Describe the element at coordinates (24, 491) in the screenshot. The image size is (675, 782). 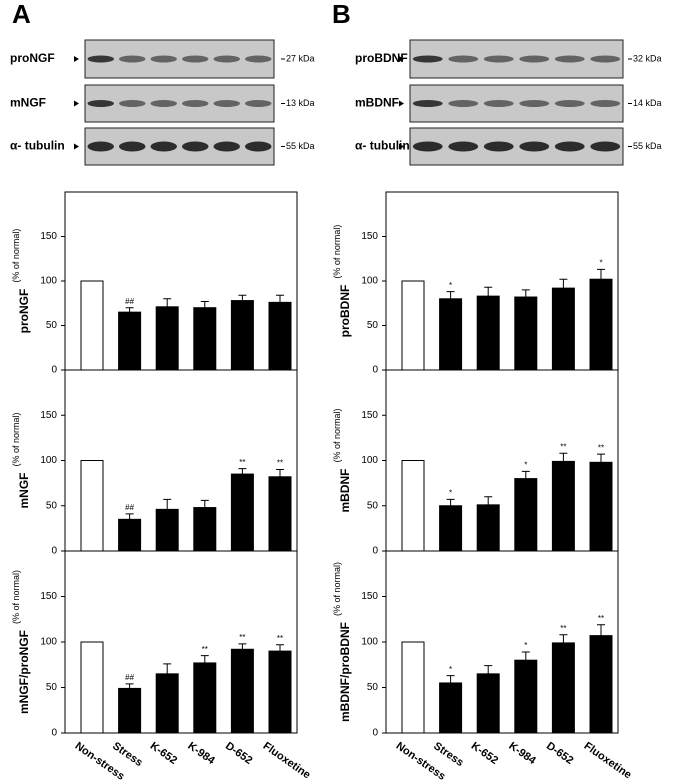
I see `y-axis-title: mNGF` at that location.